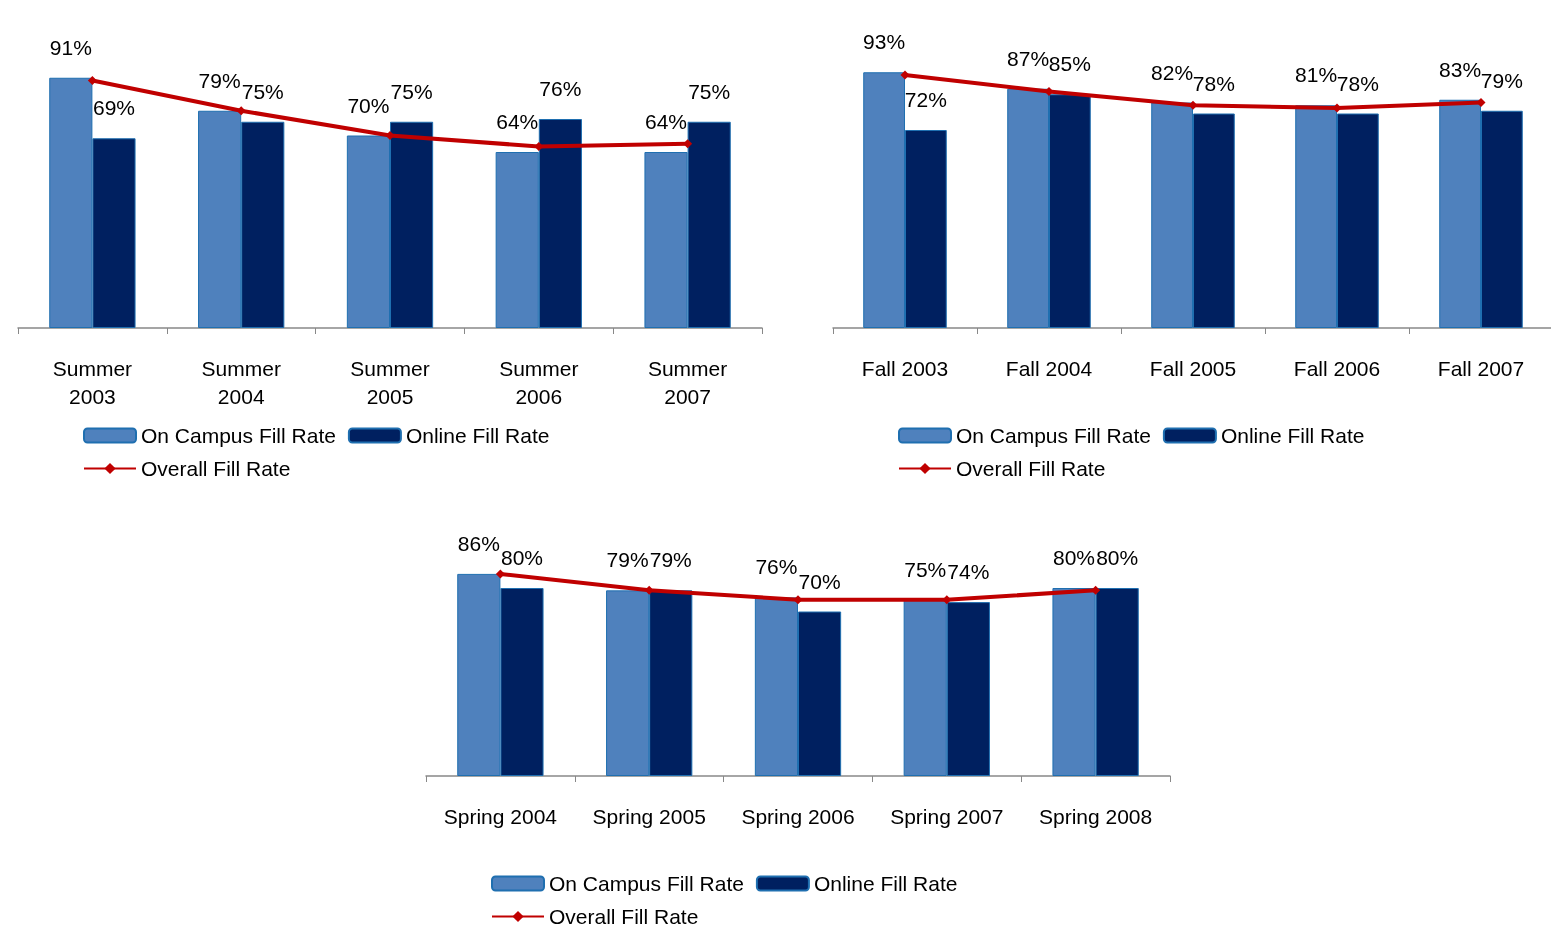 Image resolution: width=1551 pixels, height=928 pixels. I want to click on data-label: 74%, so click(968, 572).